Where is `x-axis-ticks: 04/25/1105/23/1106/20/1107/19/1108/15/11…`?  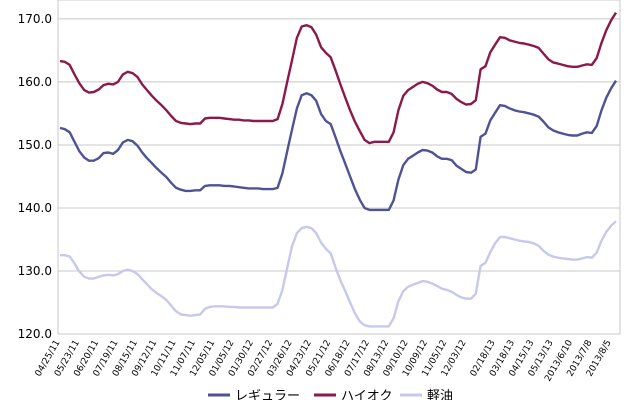
x-axis-ticks: 04/25/1105/23/1106/20/1107/19/1108/15/11… is located at coordinates (324, 360).